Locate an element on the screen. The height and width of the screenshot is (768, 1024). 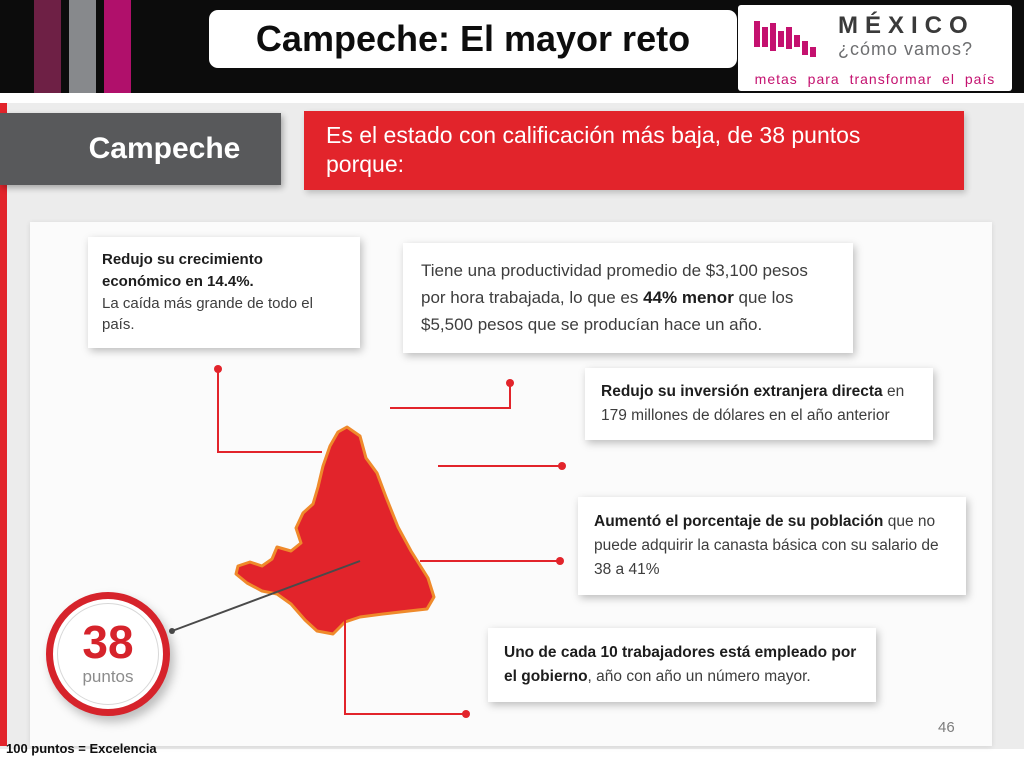
callout-text-bold: Aumentó el porcentaje de su población is located at coordinates (739, 521).